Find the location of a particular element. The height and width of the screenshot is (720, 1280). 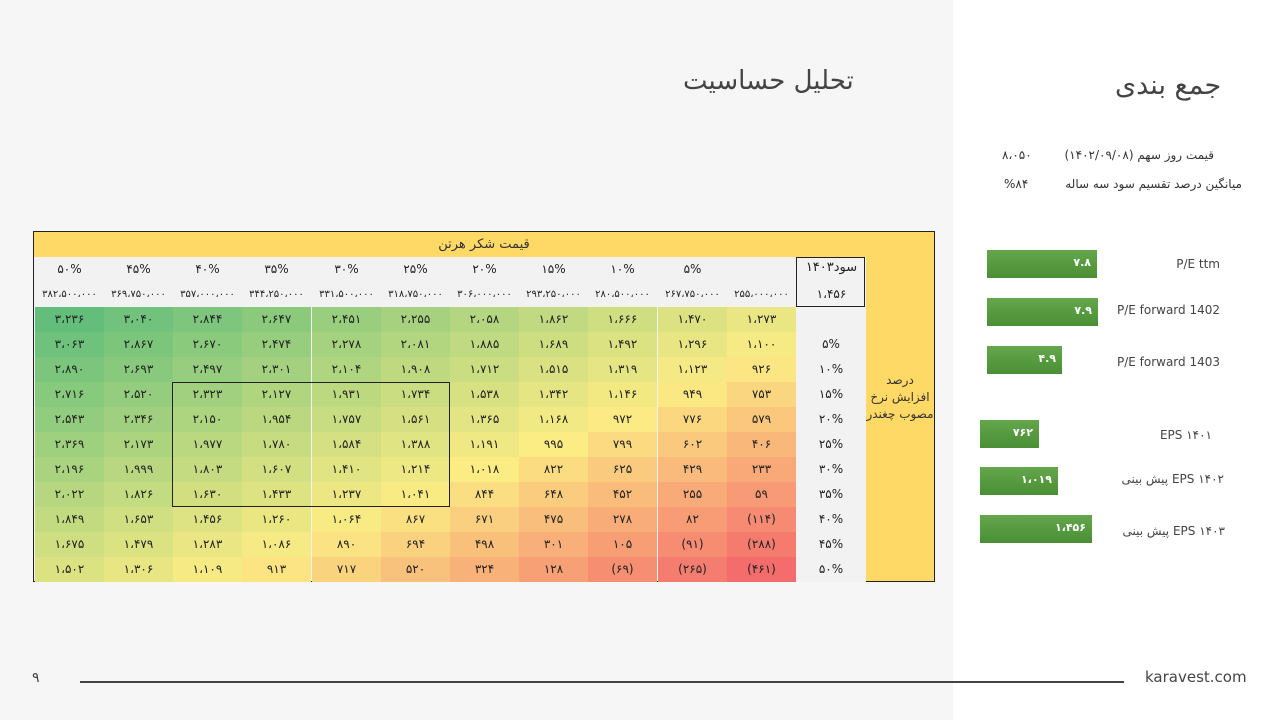

table-cell: ۹۹۵ is located at coordinates (553, 444).